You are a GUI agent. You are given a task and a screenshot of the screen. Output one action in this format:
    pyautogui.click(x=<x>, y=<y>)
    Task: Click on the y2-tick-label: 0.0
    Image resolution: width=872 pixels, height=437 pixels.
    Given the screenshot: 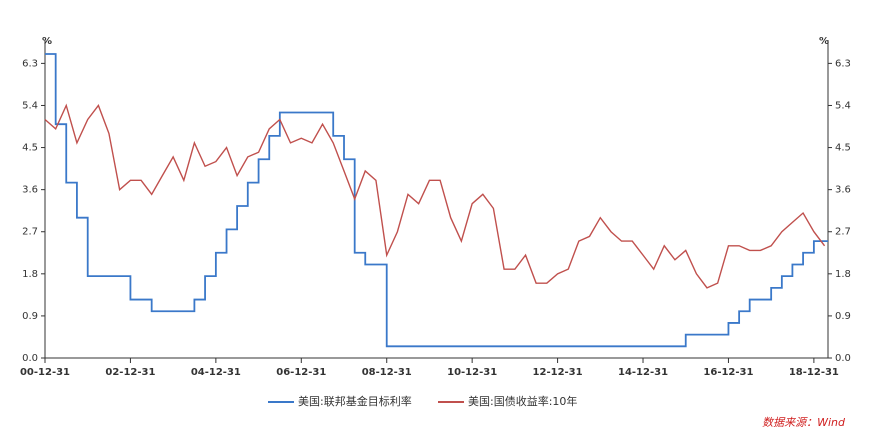 What is the action you would take?
    pyautogui.click(x=843, y=358)
    